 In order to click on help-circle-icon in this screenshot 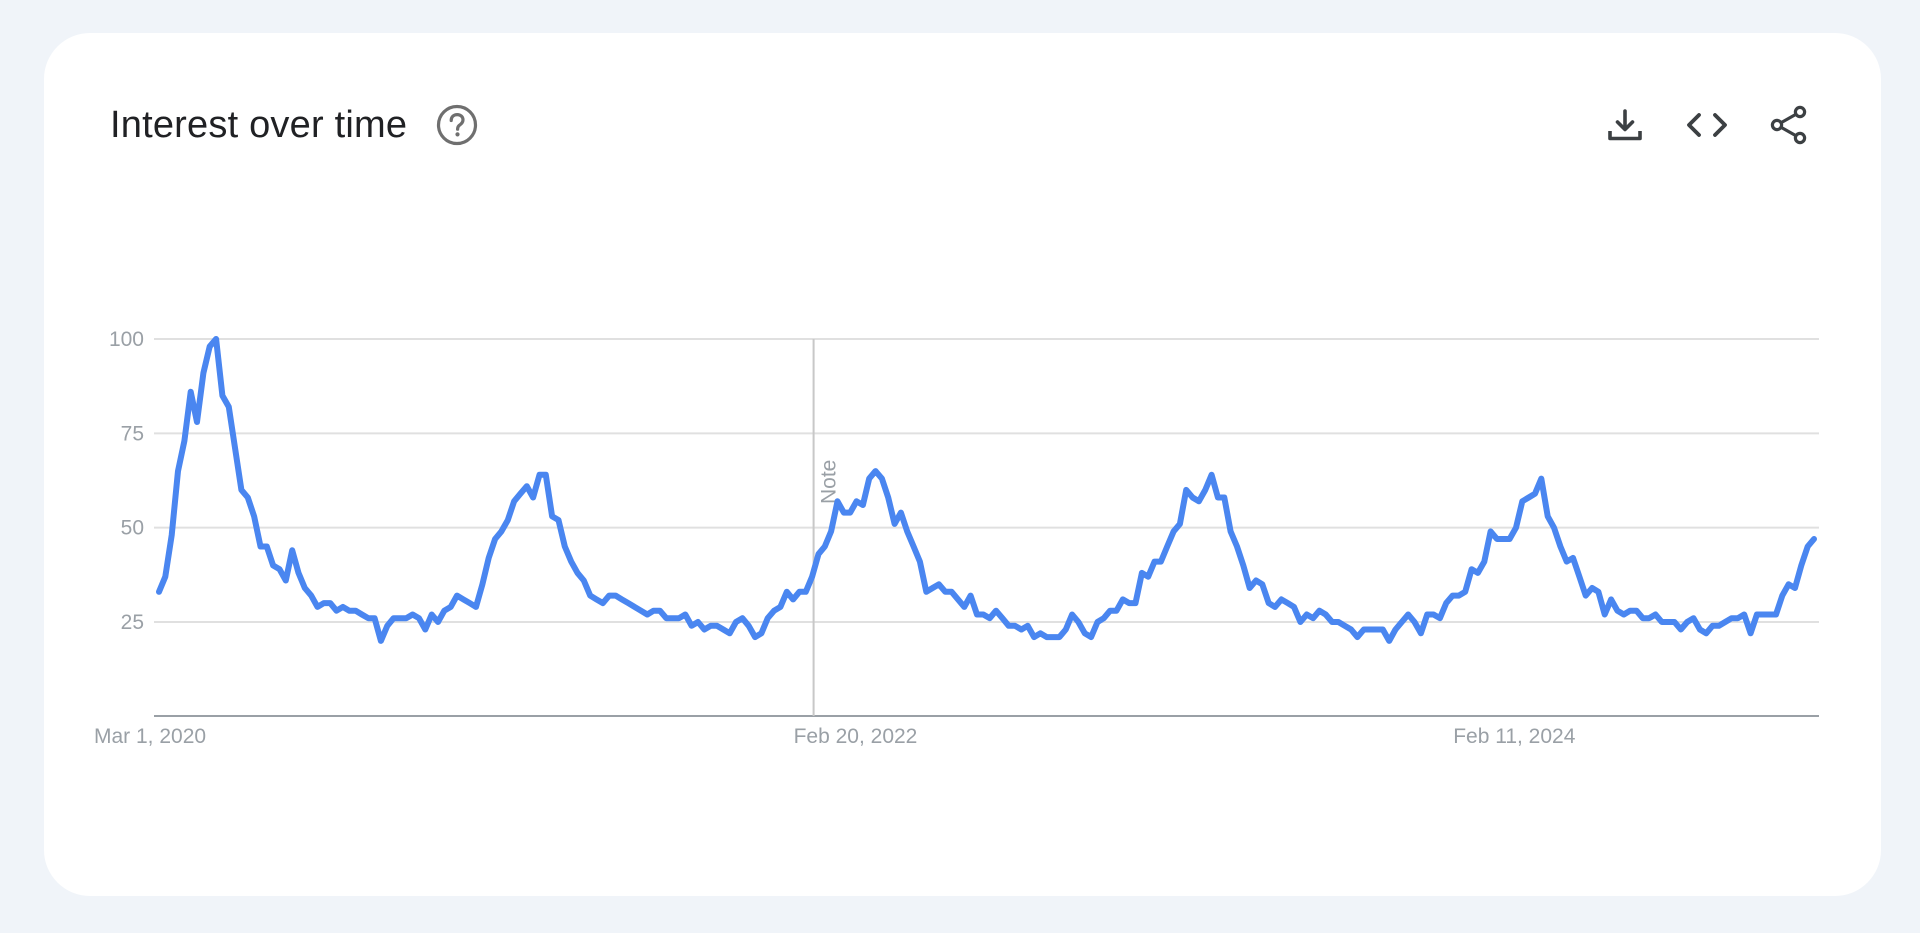, I will do `click(457, 125)`.